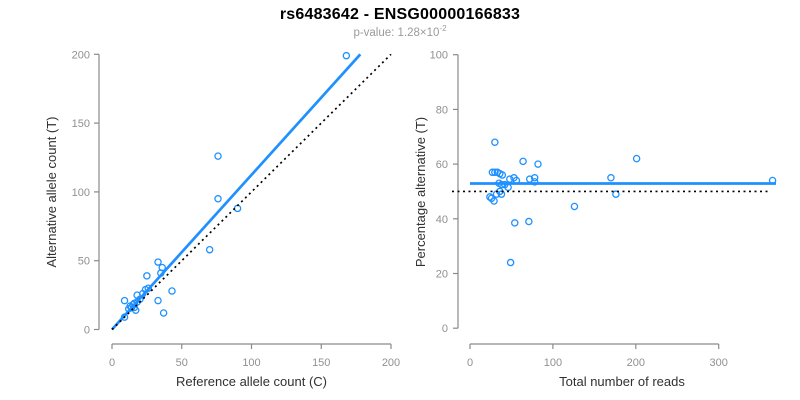 The height and width of the screenshot is (400, 800). Describe the element at coordinates (396, 33) in the screenshot. I see `pvalue-text: p-value: 1.28×10` at that location.